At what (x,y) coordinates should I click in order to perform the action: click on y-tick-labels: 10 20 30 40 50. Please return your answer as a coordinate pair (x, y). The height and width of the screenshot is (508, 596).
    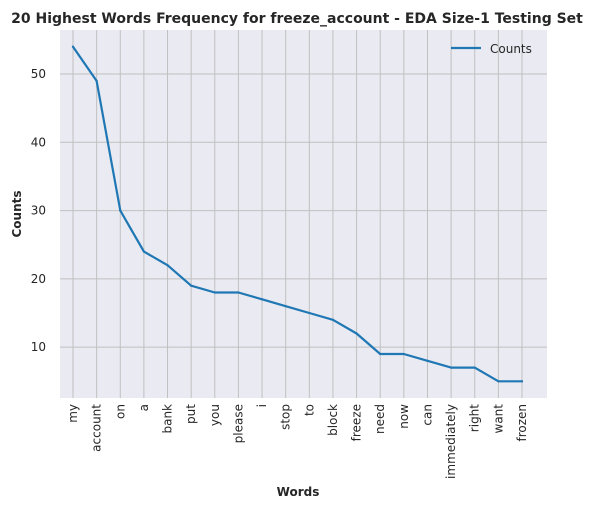
    Looking at the image, I should click on (38, 210).